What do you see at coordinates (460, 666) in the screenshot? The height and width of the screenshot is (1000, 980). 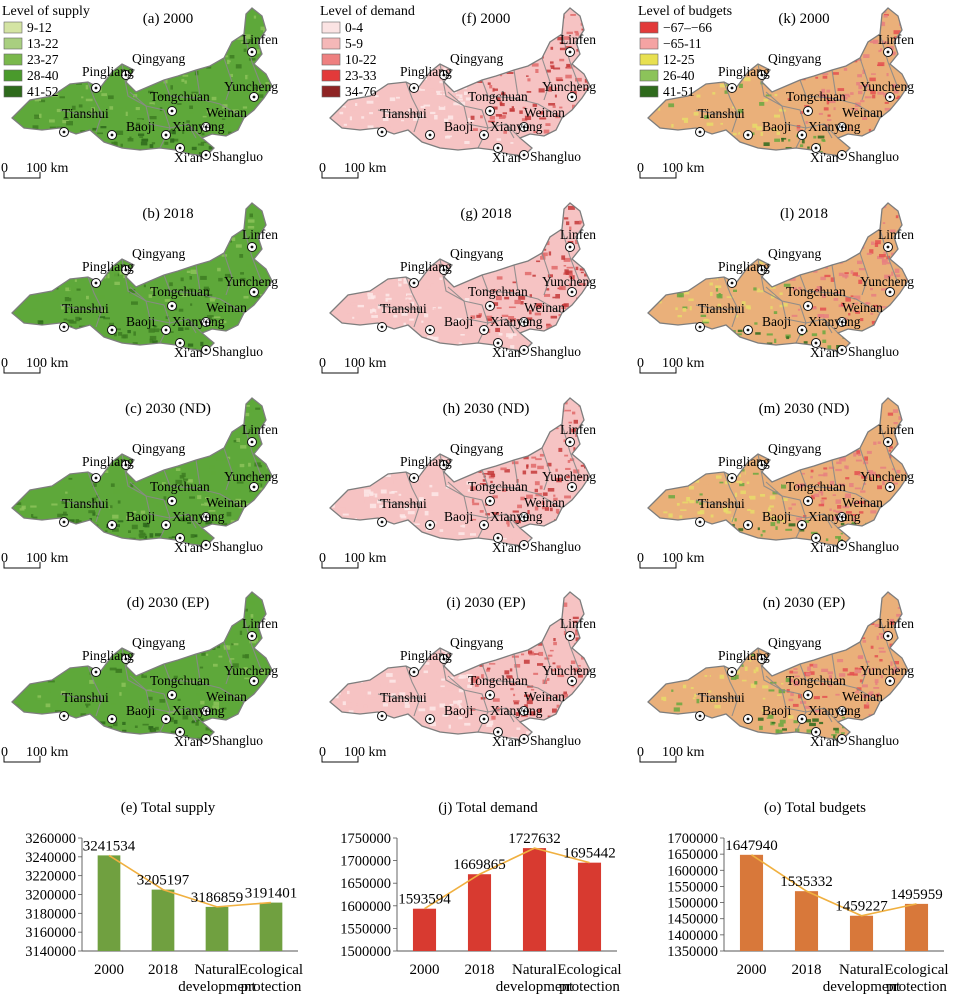 I see `region-outline` at bounding box center [460, 666].